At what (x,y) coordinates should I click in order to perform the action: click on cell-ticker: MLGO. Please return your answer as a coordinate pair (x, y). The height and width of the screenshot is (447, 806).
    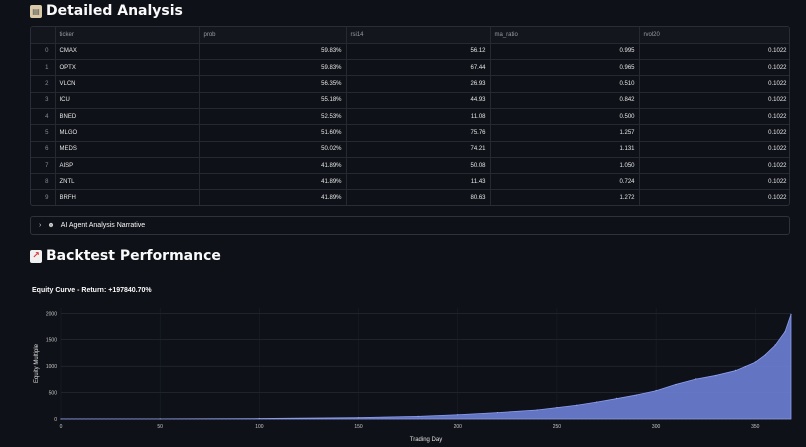
    Looking at the image, I should click on (127, 133).